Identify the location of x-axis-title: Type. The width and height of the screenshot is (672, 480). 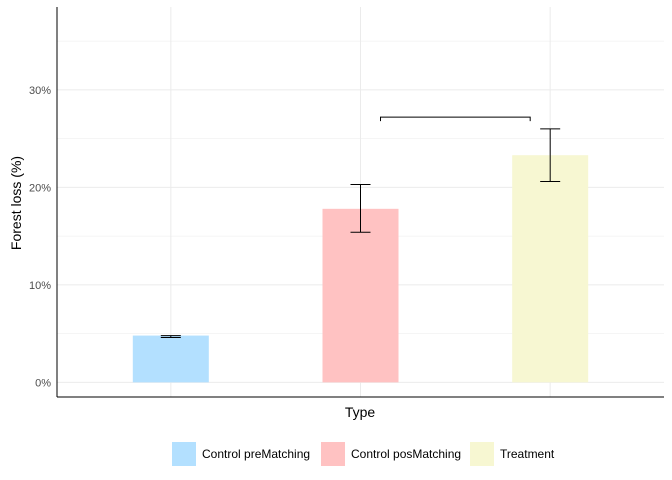
(360, 412).